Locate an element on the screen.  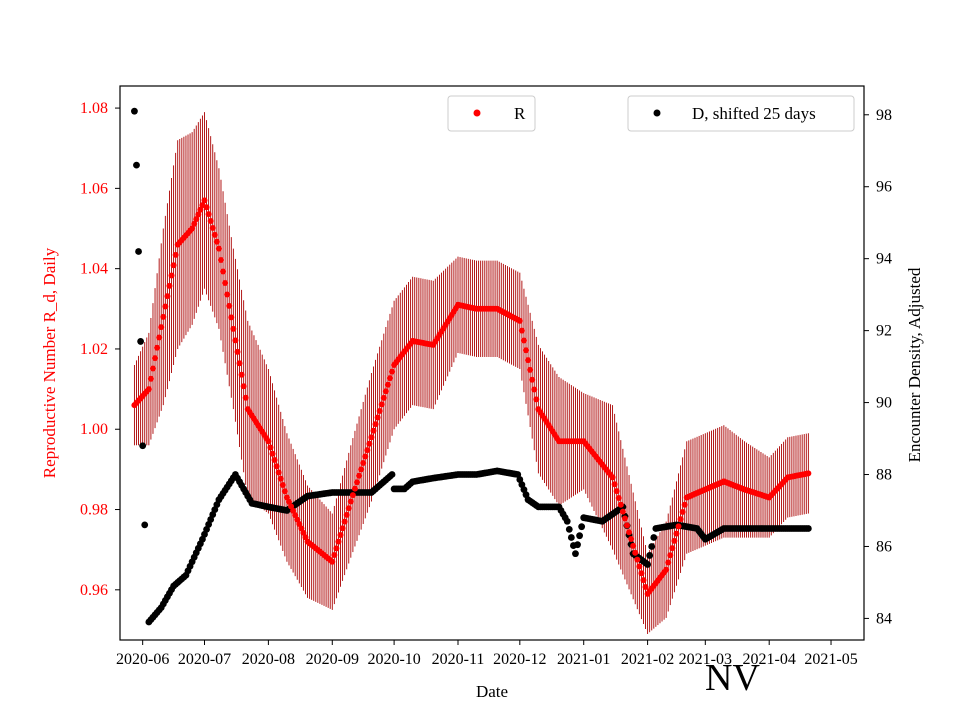
y-left-tick-label: 1.08 is located at coordinates (94, 108).